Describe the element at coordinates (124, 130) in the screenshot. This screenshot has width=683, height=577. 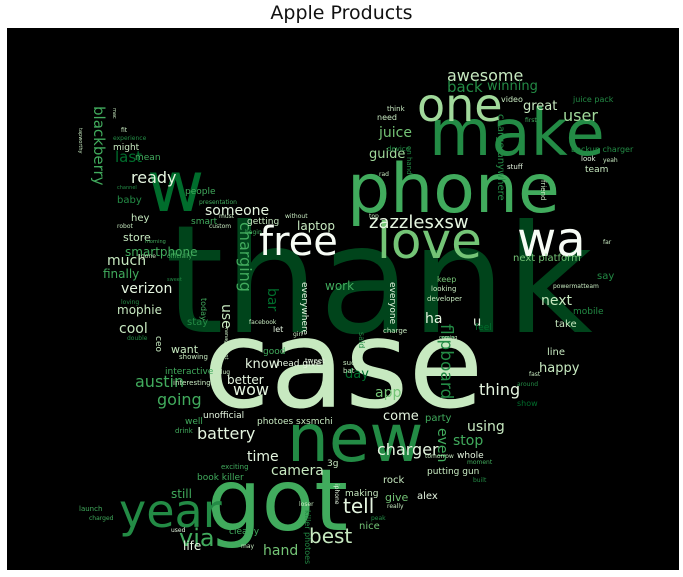
I see `word-fit: fit` at that location.